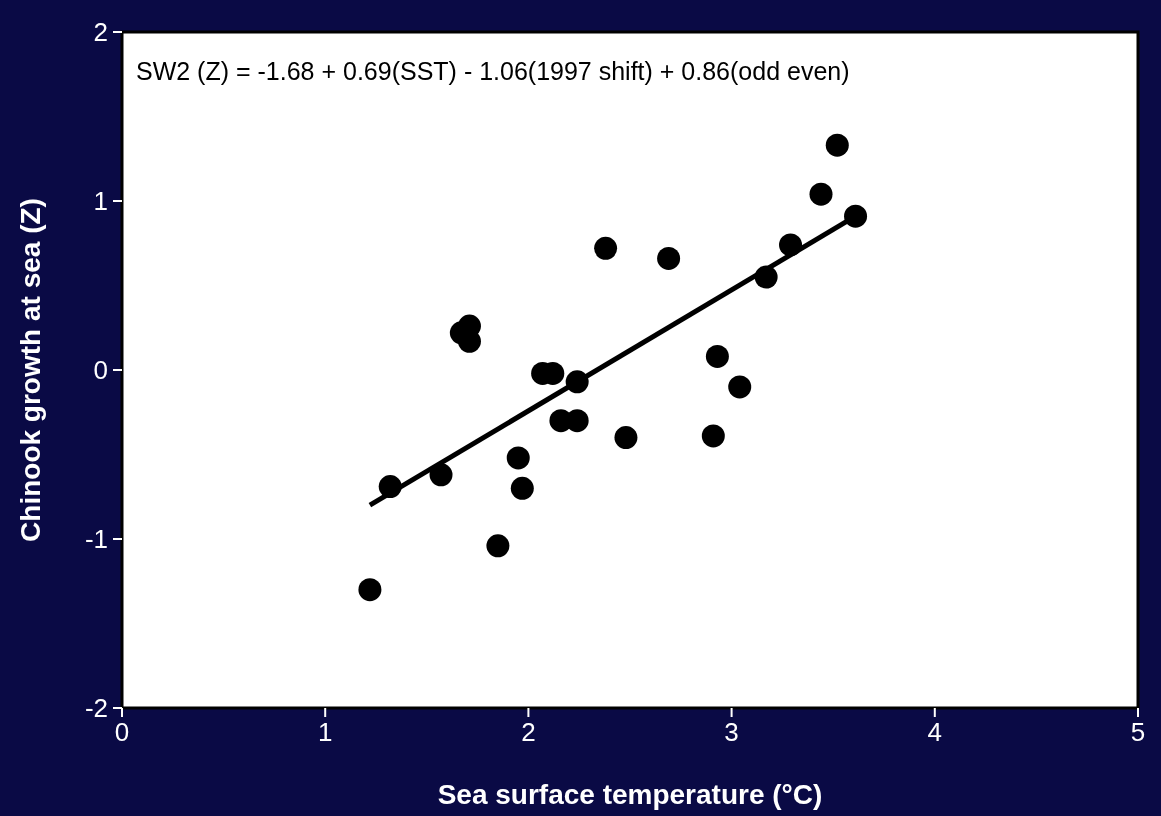 This screenshot has width=1161, height=816. Describe the element at coordinates (493, 71) in the screenshot. I see `annotation: SW2 (Z) = -1.68 + 0.69(SST) - 1.06(1997 shift) + 0.86(odd even)` at that location.